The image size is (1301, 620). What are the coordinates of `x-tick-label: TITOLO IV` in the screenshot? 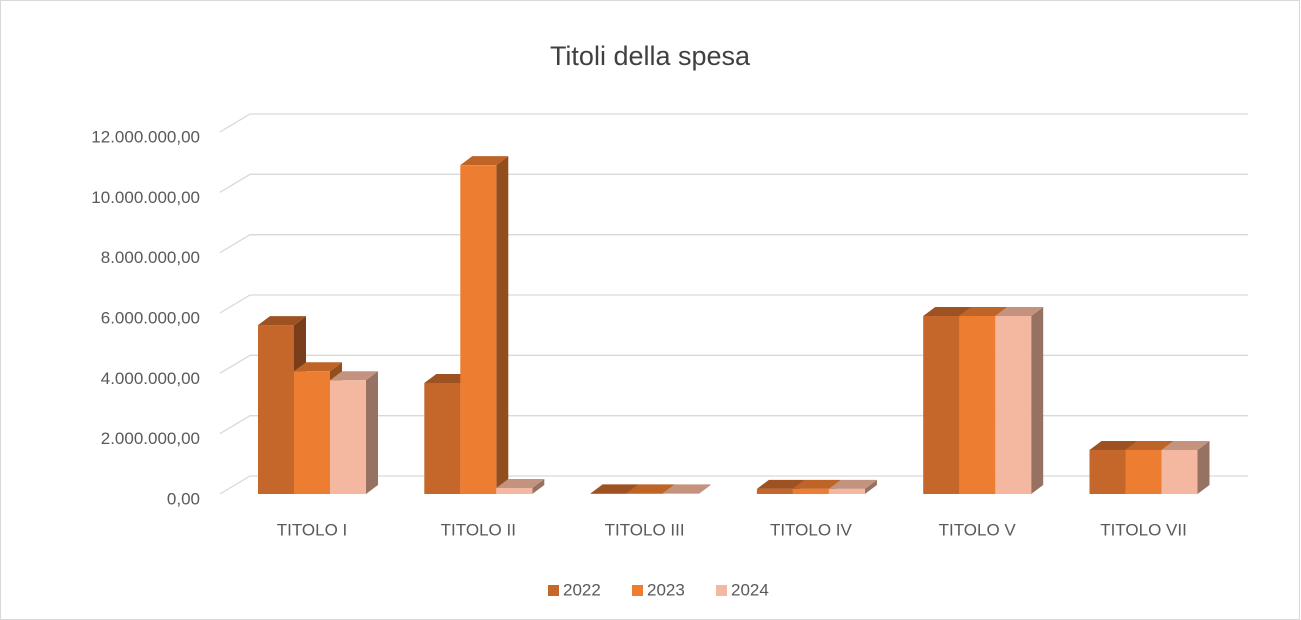 It's located at (811, 529).